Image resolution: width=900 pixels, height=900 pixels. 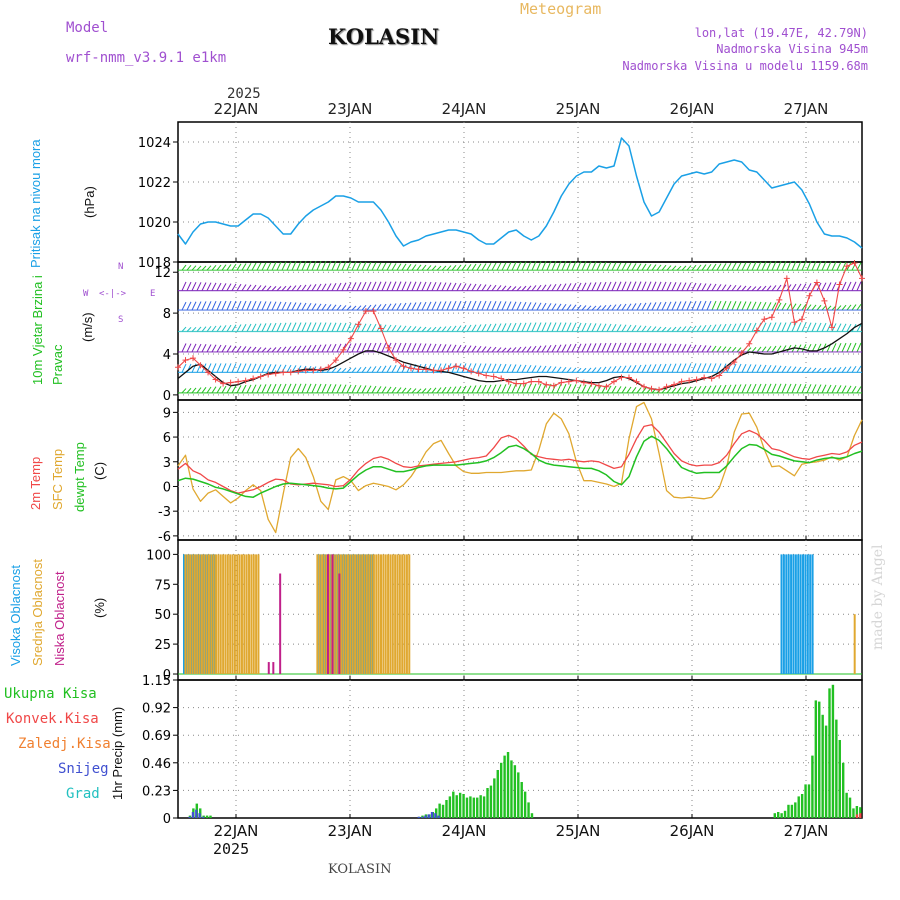 I want to click on pressure-ylabel: Pritisak na nivou mora, so click(x=35, y=203).